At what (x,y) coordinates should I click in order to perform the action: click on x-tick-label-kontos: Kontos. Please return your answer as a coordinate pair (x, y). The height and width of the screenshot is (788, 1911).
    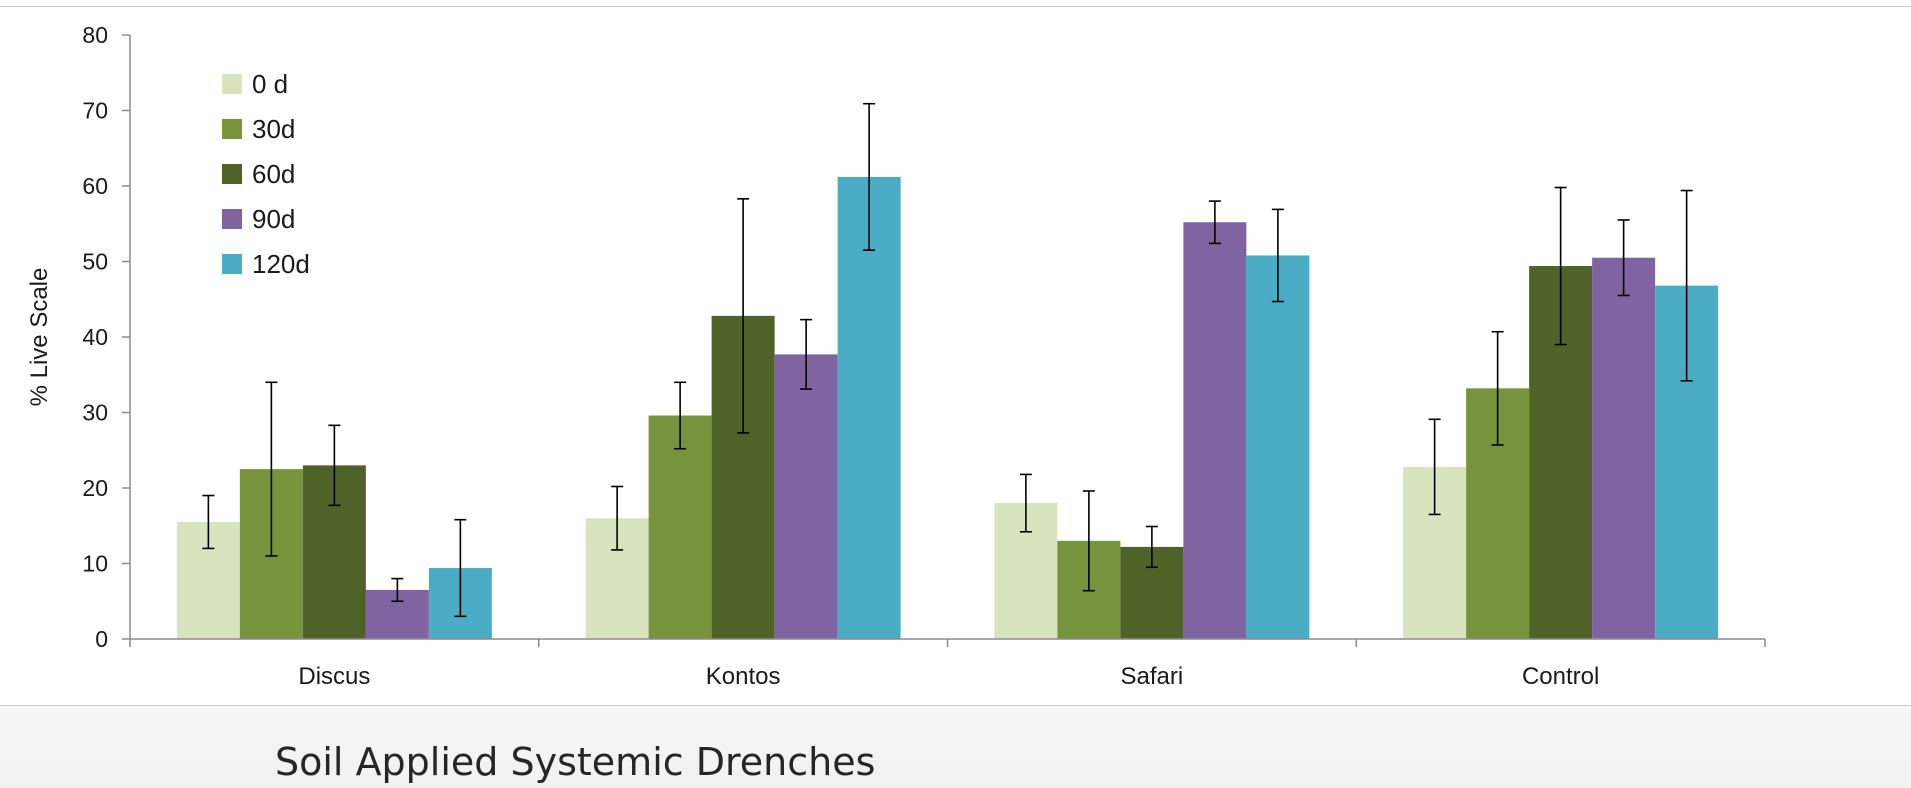
    Looking at the image, I should click on (743, 676).